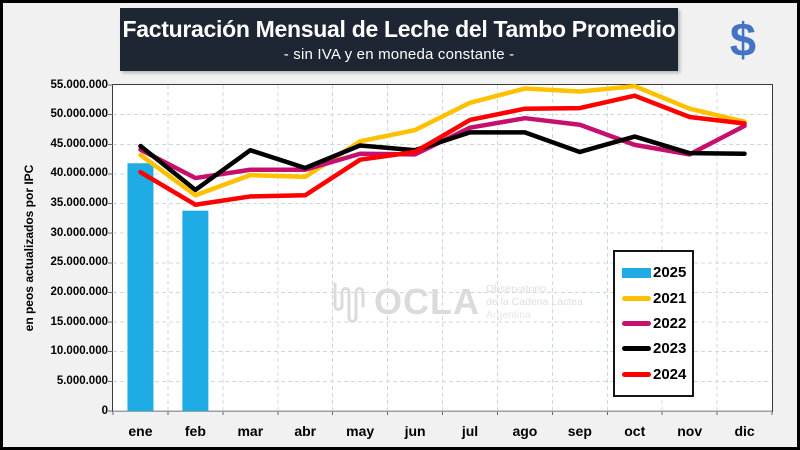  I want to click on legend-item-2025: 2025, so click(657, 272).